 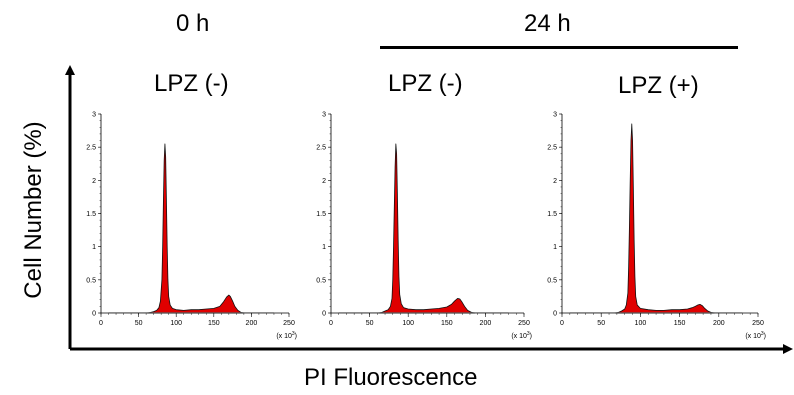 What do you see at coordinates (658, 85) in the screenshot?
I see `panel-title-3: LPZ (+)` at bounding box center [658, 85].